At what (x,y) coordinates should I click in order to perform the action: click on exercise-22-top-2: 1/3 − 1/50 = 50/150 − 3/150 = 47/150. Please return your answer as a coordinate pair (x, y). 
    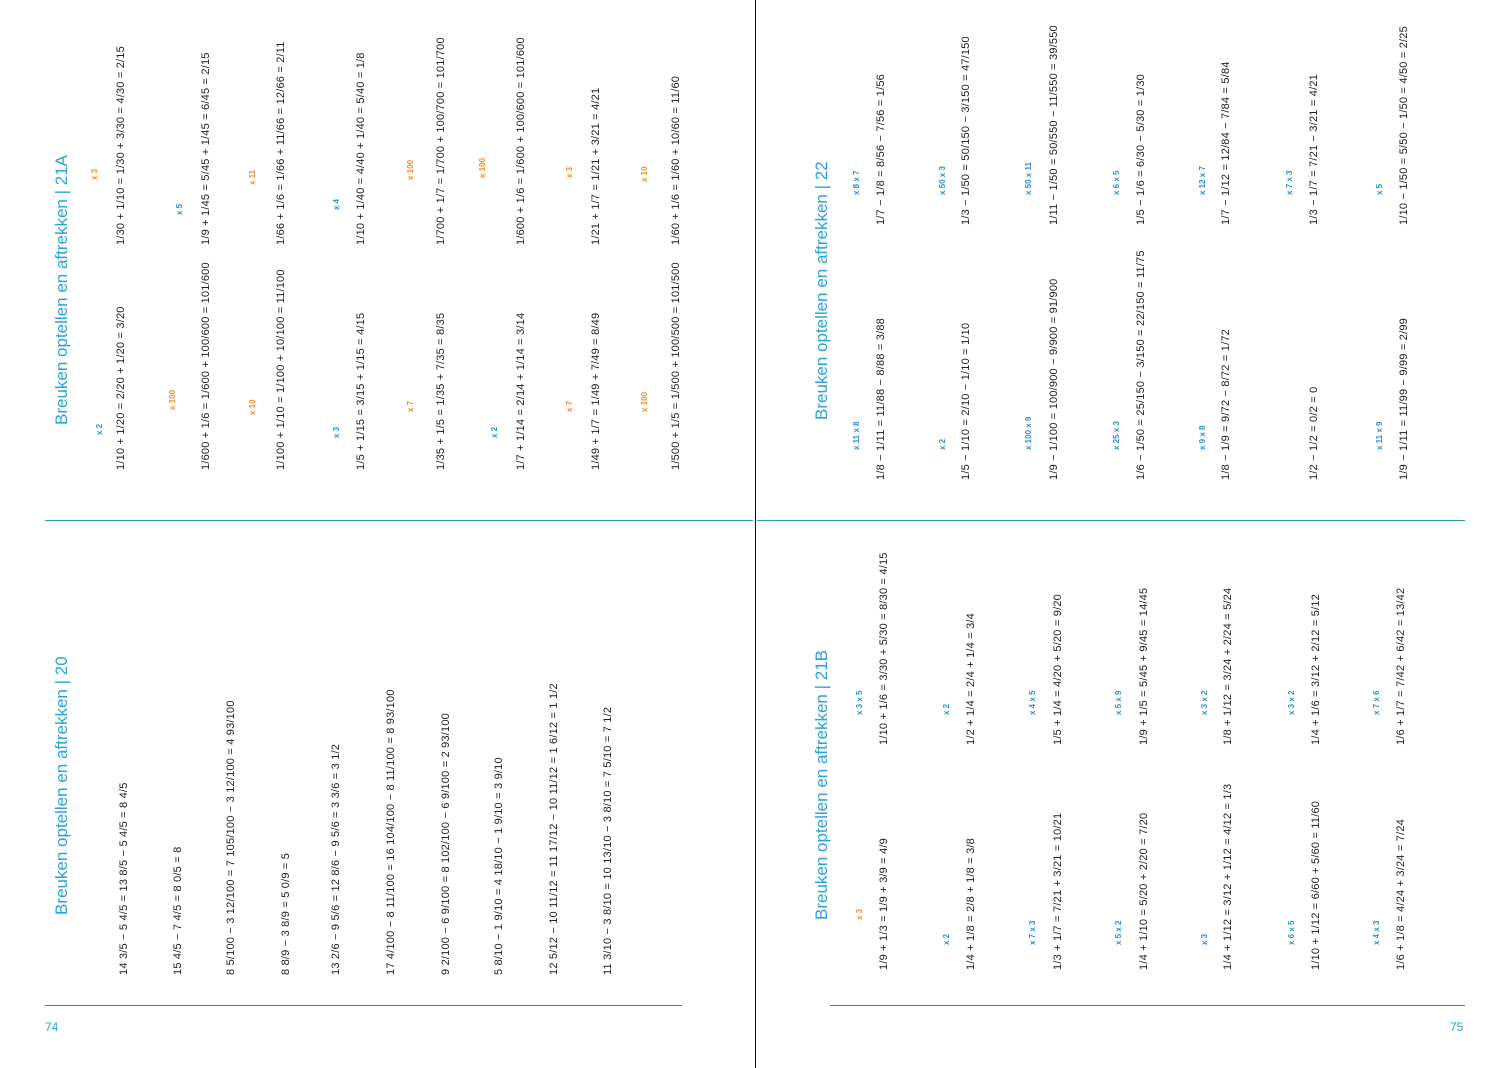
    Looking at the image, I should click on (966, 130).